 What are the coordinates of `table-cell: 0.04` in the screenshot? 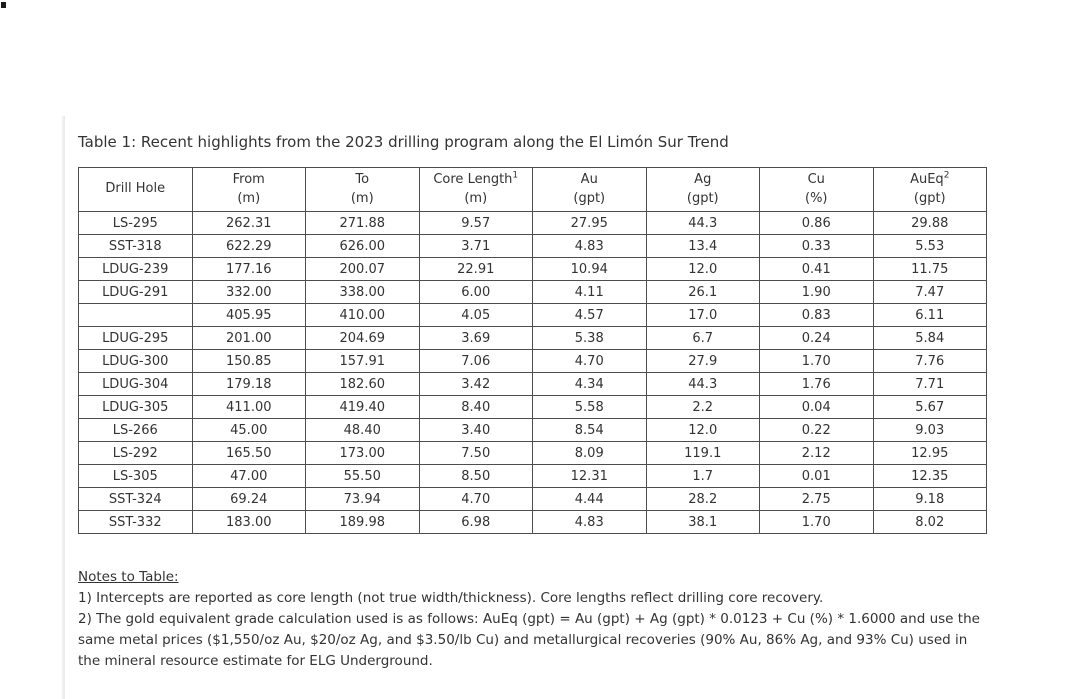 It's located at (816, 407).